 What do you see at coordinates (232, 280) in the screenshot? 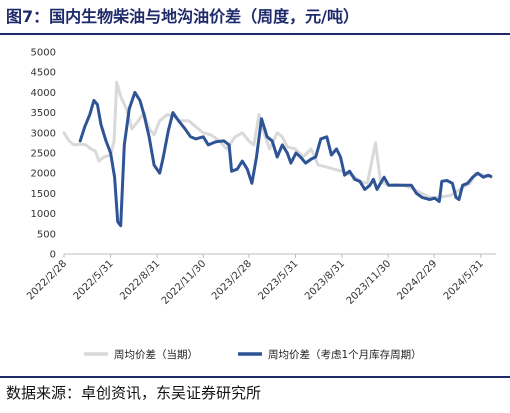
I see `x-tick-label: 2023/2/28` at bounding box center [232, 280].